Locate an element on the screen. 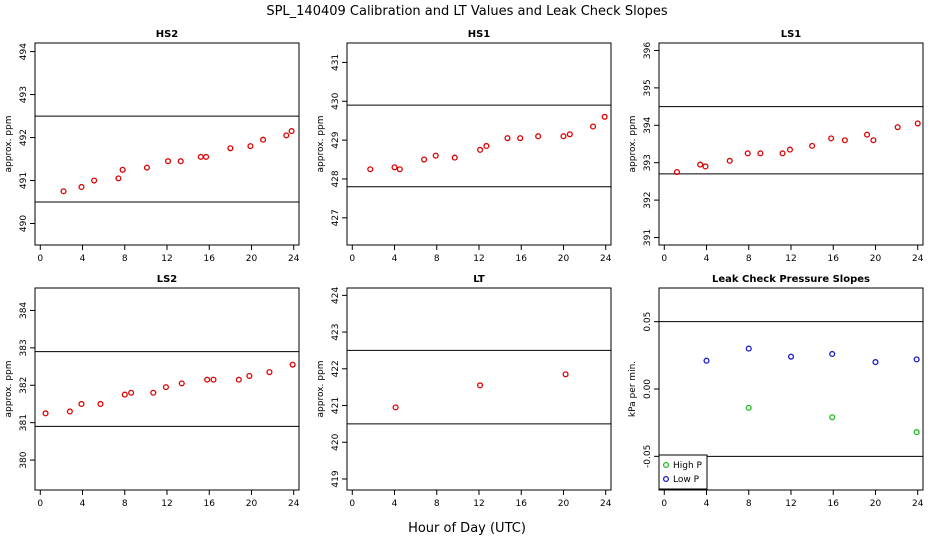 Image resolution: width=936 pixels, height=540 pixels. y-tick-label: 384 is located at coordinates (24, 310).